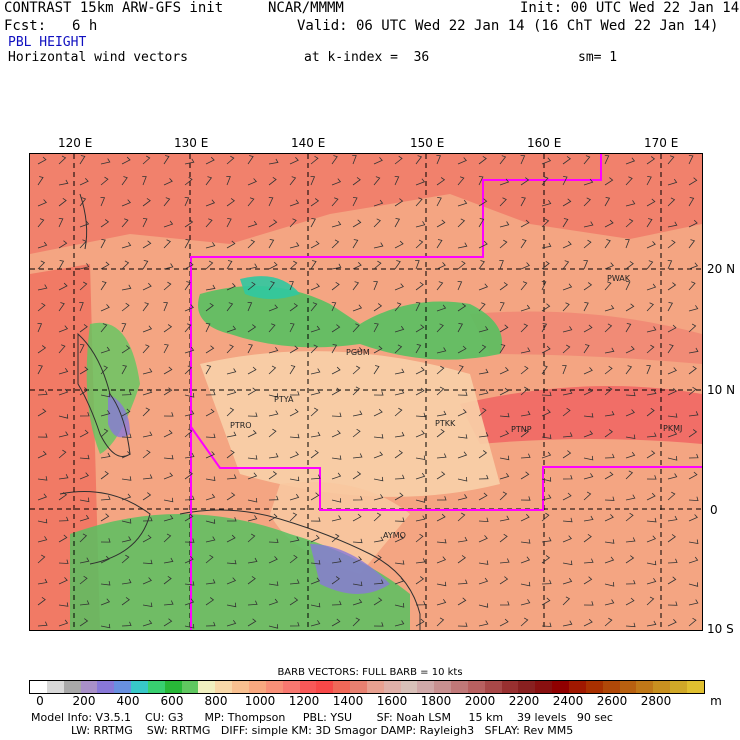 The image size is (740, 740). Describe the element at coordinates (480, 701) in the screenshot. I see `colorbar-label: 2000` at that location.